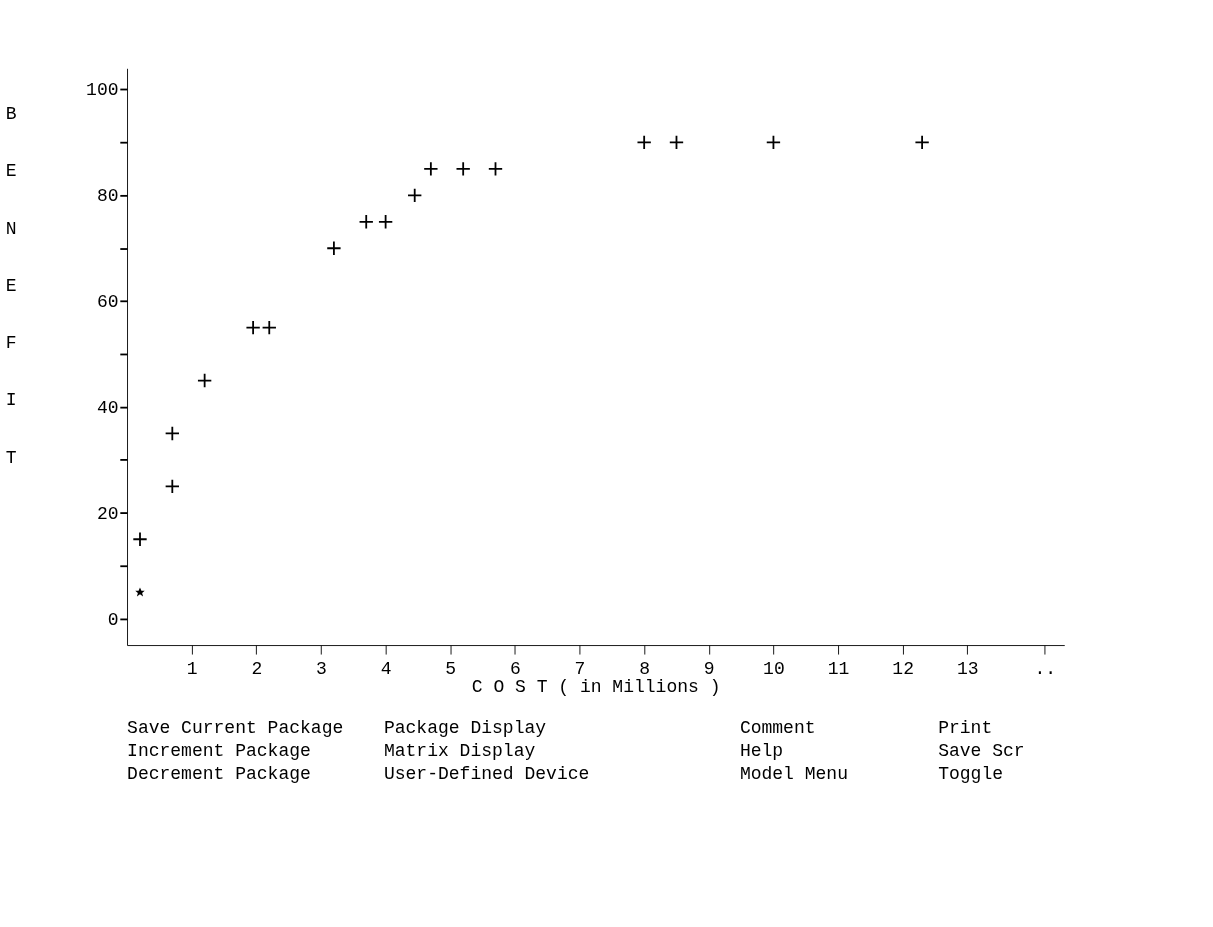  What do you see at coordinates (451, 669) in the screenshot?
I see `x-tick-label: 5` at bounding box center [451, 669].